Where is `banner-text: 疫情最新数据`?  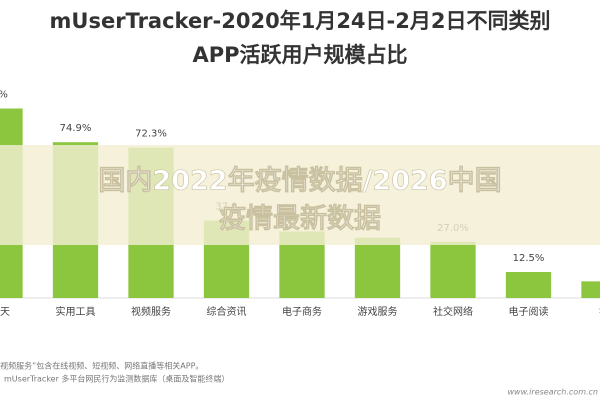 banner-text: 疫情最新数据 is located at coordinates (300, 219).